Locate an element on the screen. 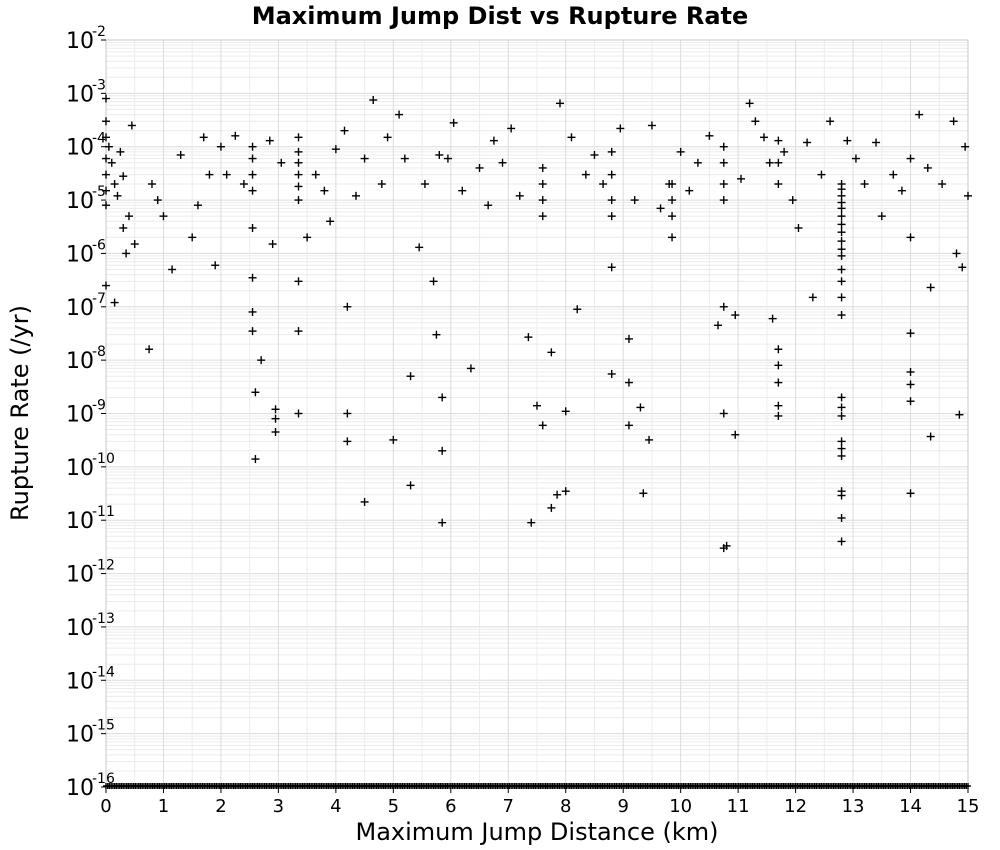  y-tick-exponent: -9 is located at coordinates (99, 406).